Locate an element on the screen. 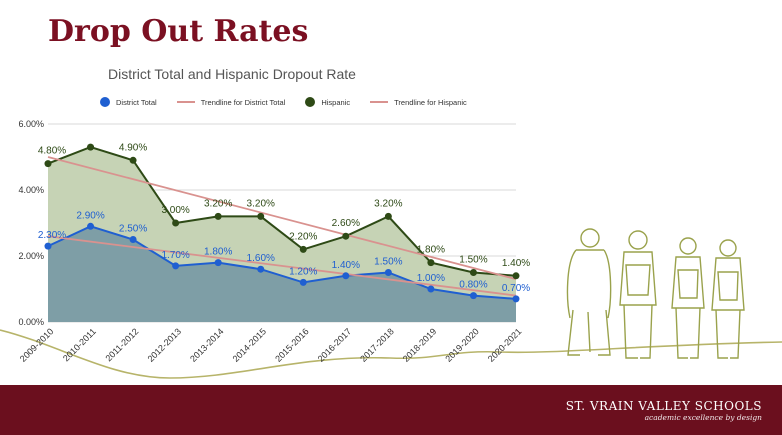  legend-hispanic: Hispanic is located at coordinates (327, 102).